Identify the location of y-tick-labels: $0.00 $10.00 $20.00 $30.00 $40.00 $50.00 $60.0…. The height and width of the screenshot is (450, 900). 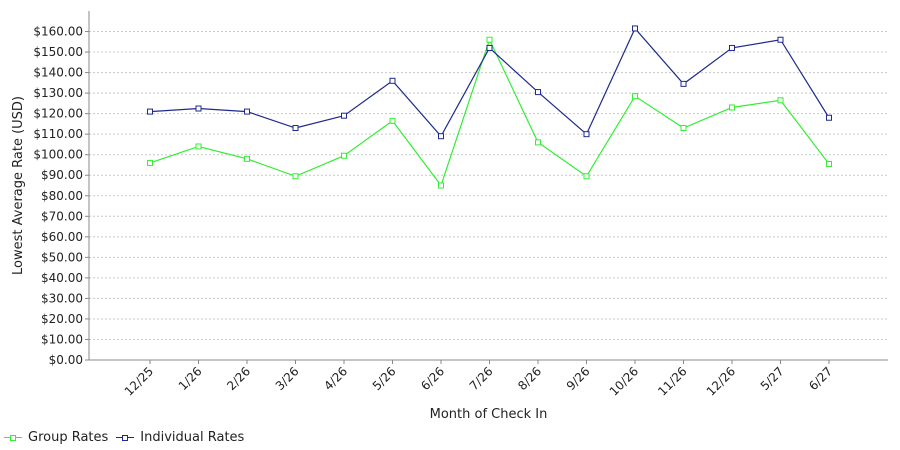
(61, 196).